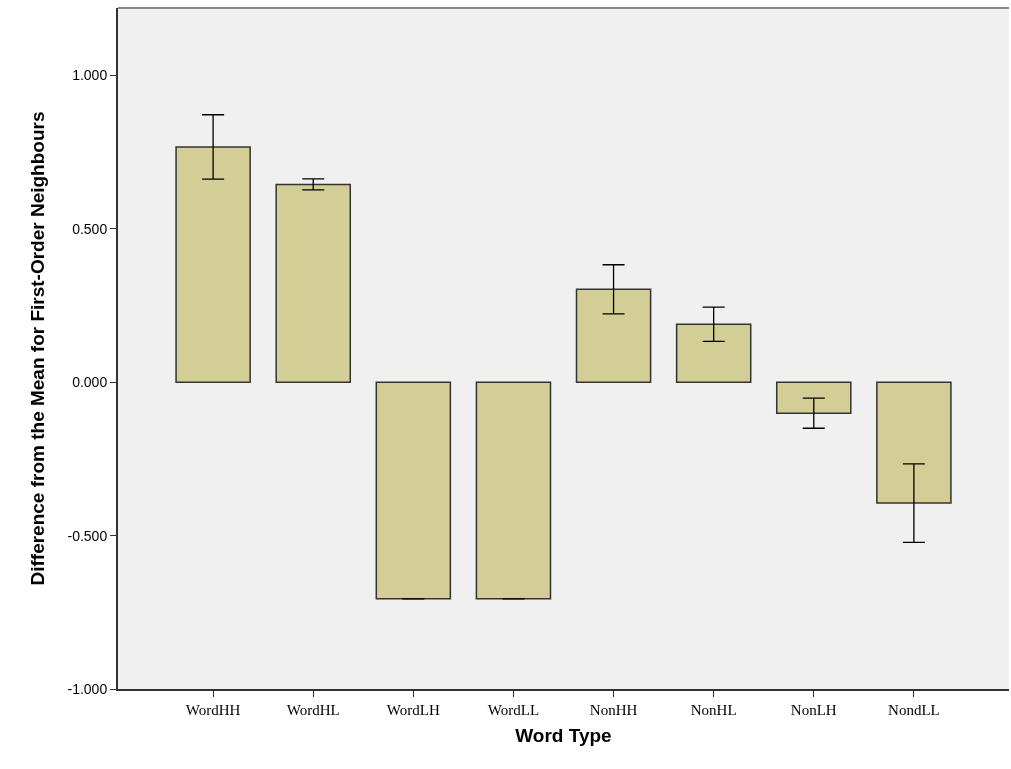  What do you see at coordinates (90, 228) in the screenshot?
I see `y-tick-label: 0.500` at bounding box center [90, 228].